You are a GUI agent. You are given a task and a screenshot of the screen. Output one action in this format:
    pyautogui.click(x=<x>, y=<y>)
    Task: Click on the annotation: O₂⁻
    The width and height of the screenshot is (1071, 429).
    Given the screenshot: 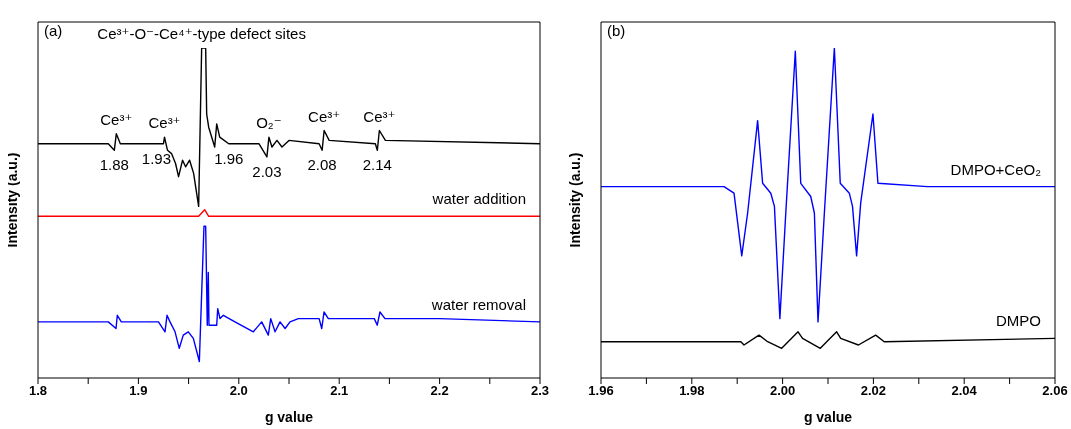 What is the action you would take?
    pyautogui.click(x=269, y=123)
    